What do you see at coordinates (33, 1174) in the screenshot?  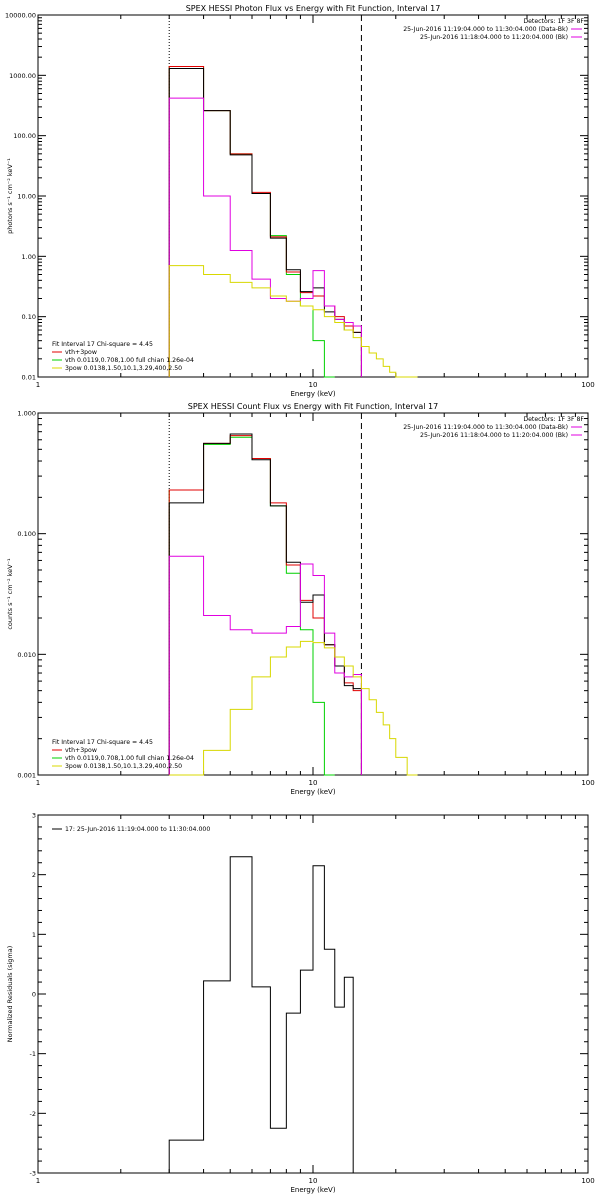 I see `y-tick-label: -3` at bounding box center [33, 1174].